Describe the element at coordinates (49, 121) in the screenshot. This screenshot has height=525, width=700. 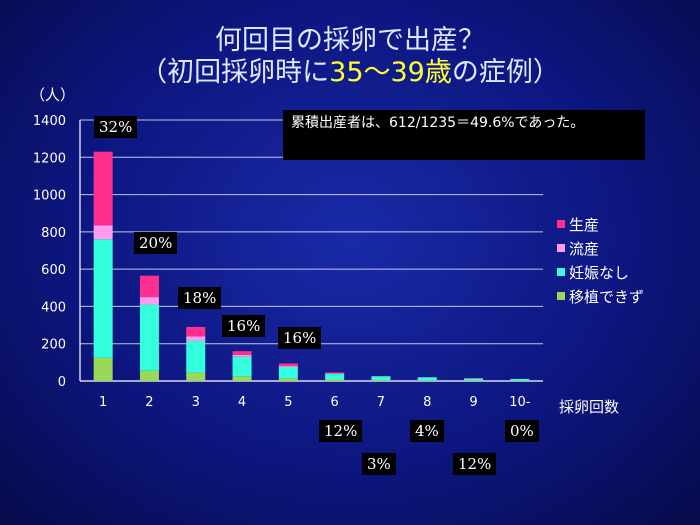
I see `y-tick-label: 1400` at that location.